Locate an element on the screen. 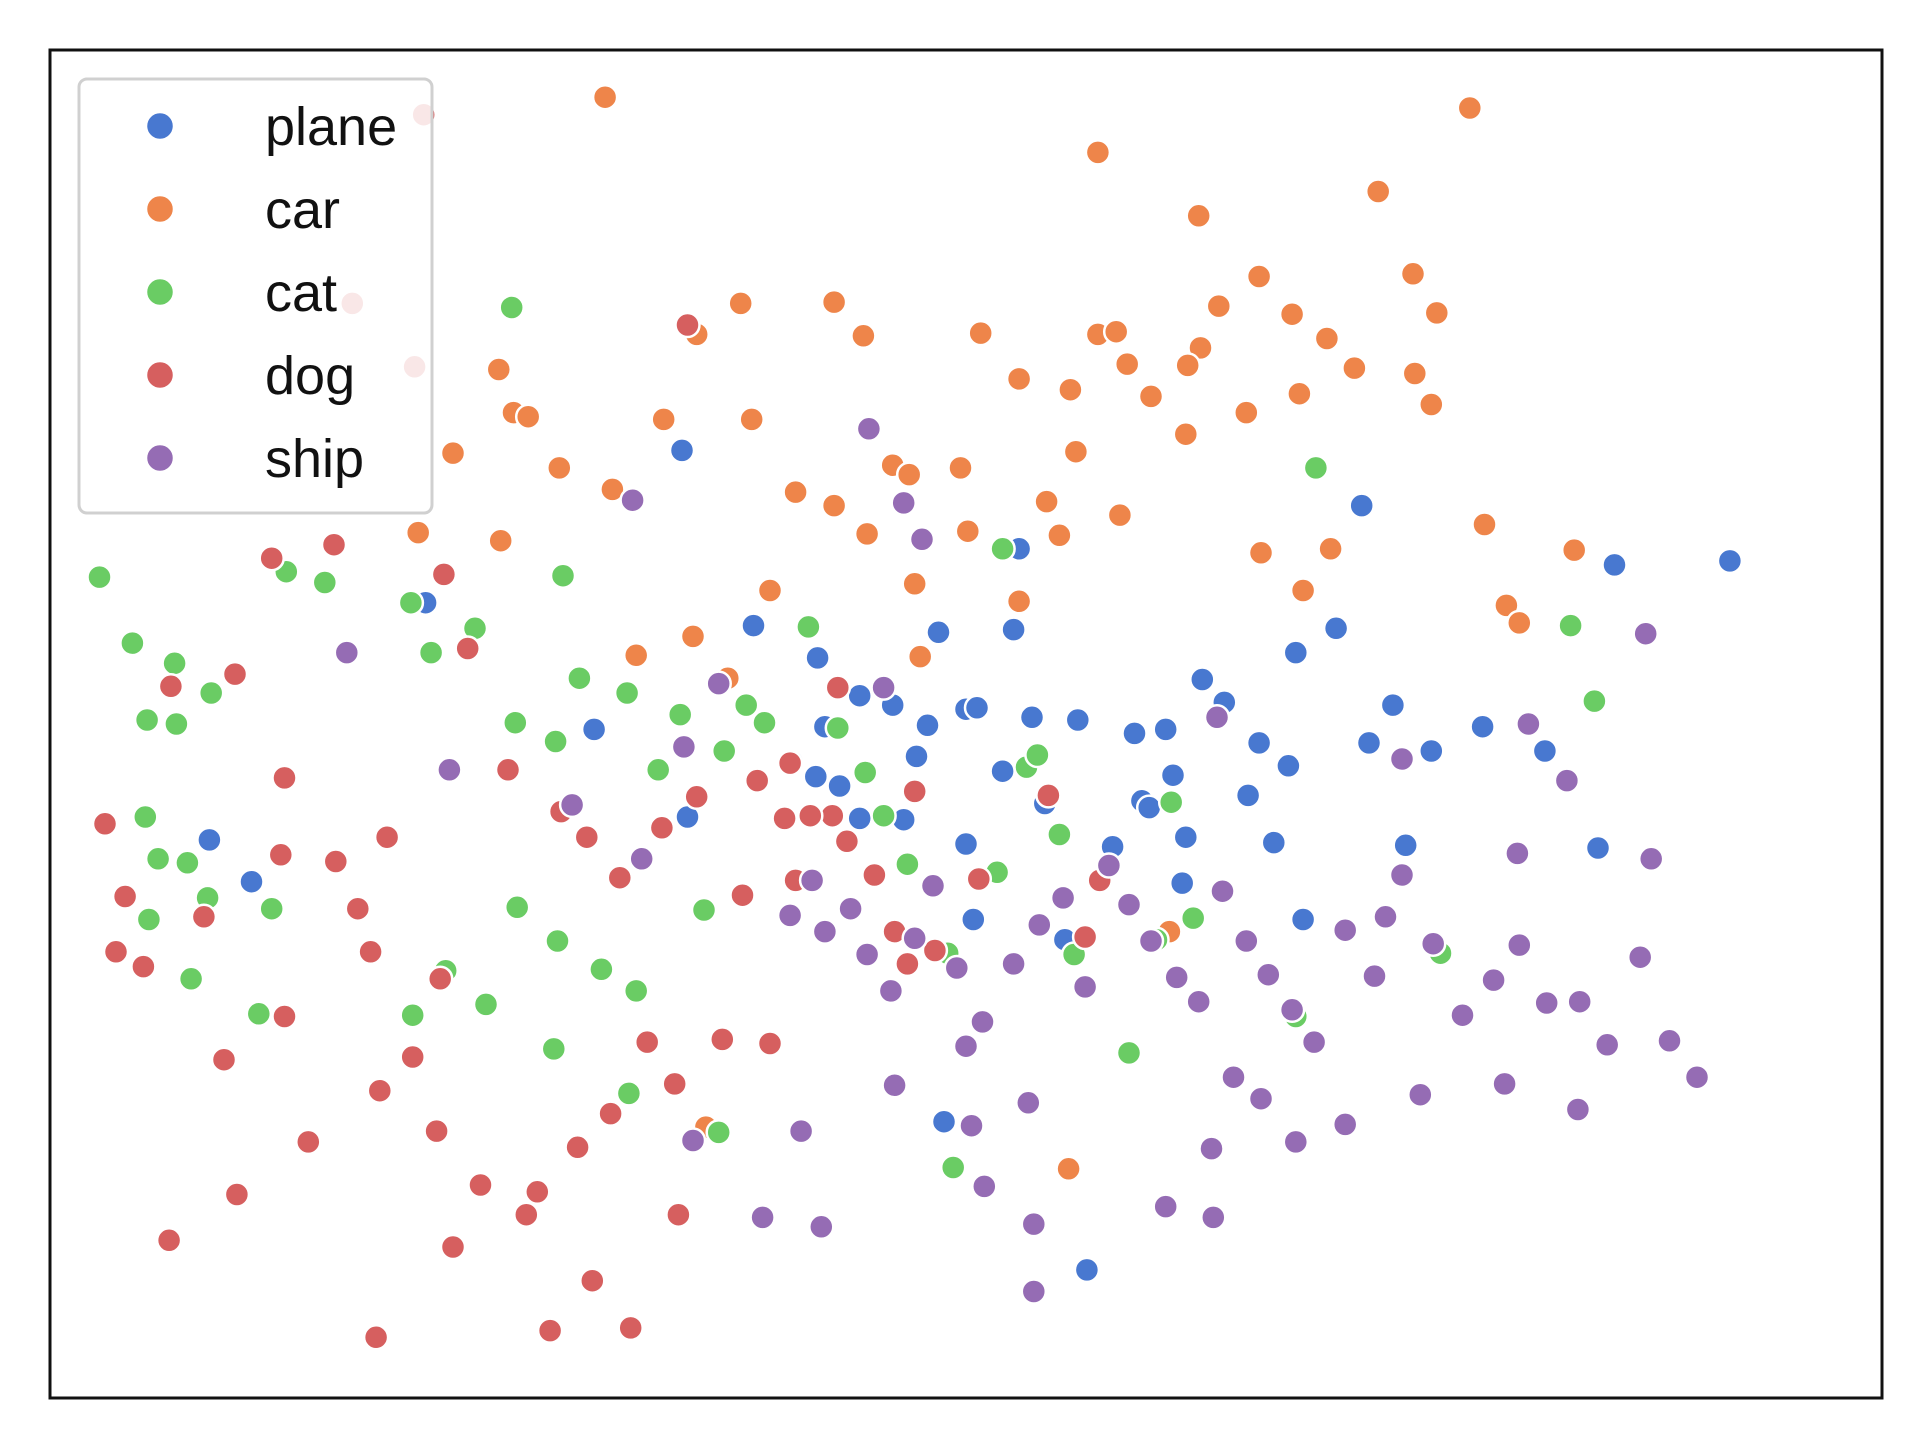 The height and width of the screenshot is (1440, 1920). legend-marker-car is located at coordinates (160, 209).